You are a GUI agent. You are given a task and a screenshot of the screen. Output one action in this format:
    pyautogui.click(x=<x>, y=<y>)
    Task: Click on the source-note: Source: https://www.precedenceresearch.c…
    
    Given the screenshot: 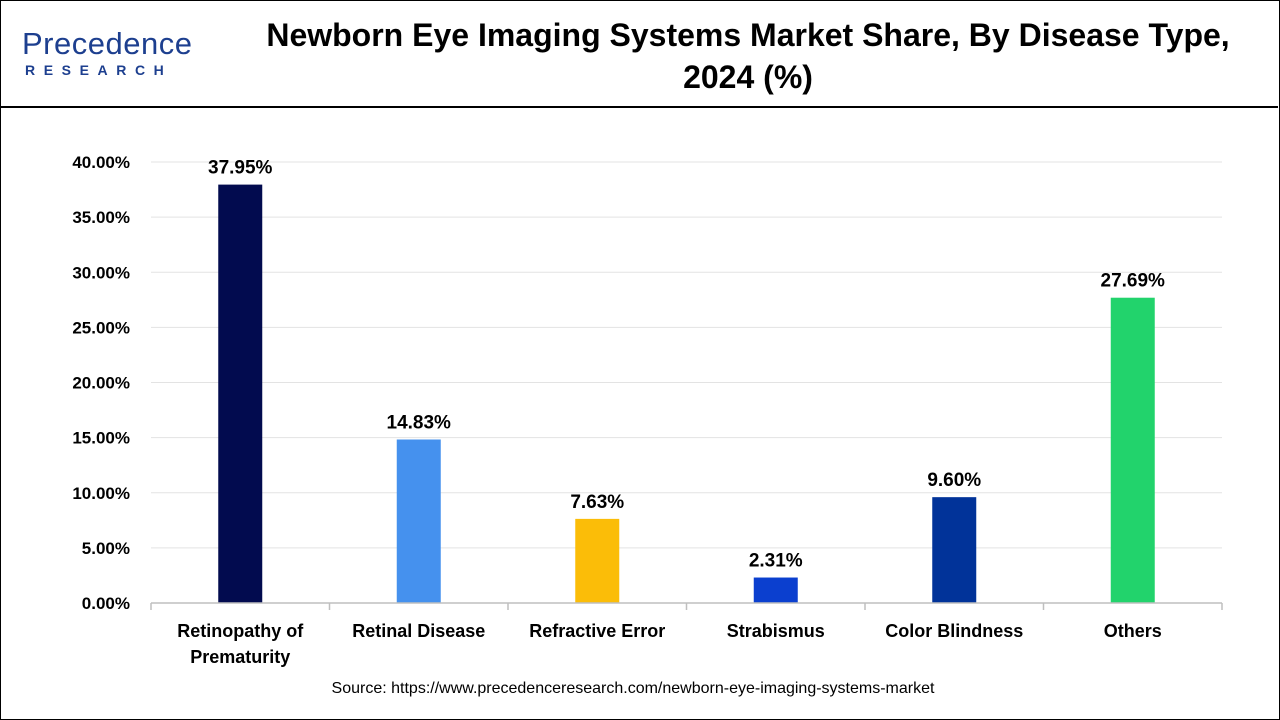 What is the action you would take?
    pyautogui.click(x=633, y=688)
    